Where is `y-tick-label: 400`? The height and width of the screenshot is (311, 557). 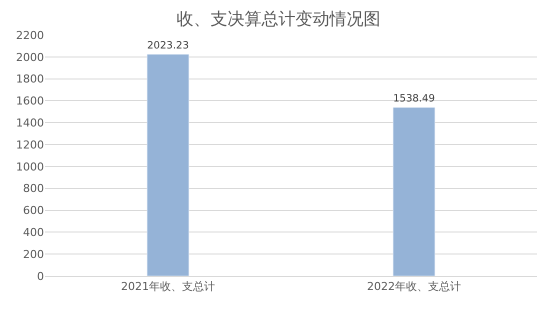 y-tick-label: 400 is located at coordinates (33, 233).